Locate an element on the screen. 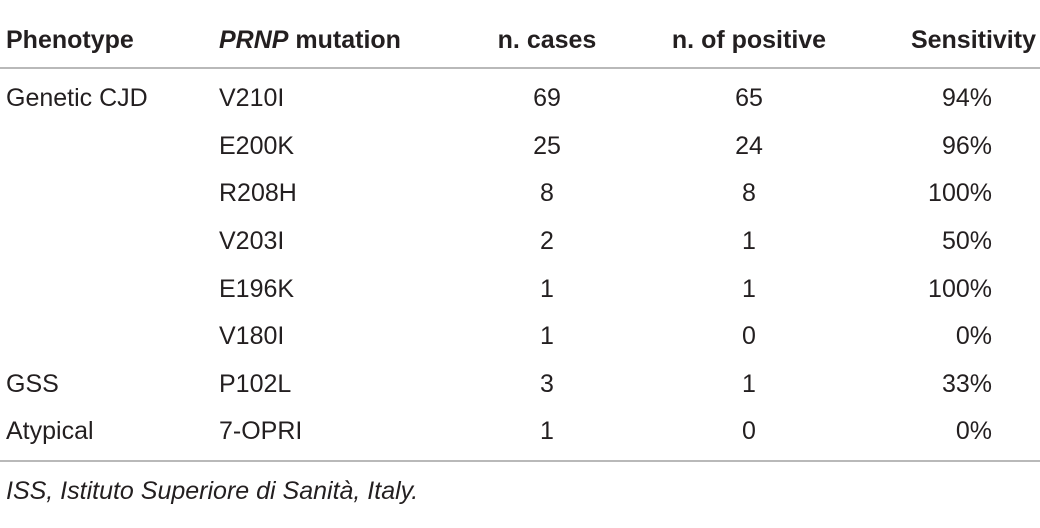 The image size is (1040, 528). table-row: E200K 25 24 96% is located at coordinates (520, 147).